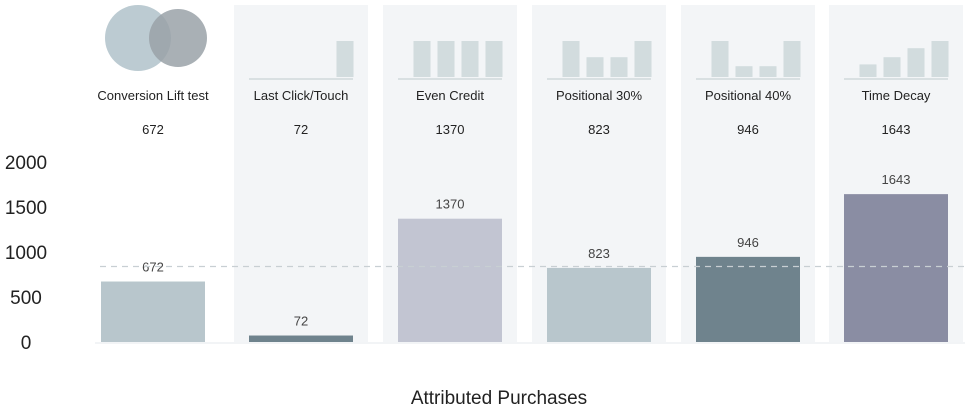  I want to click on even-credit-icon, so click(450, 60).